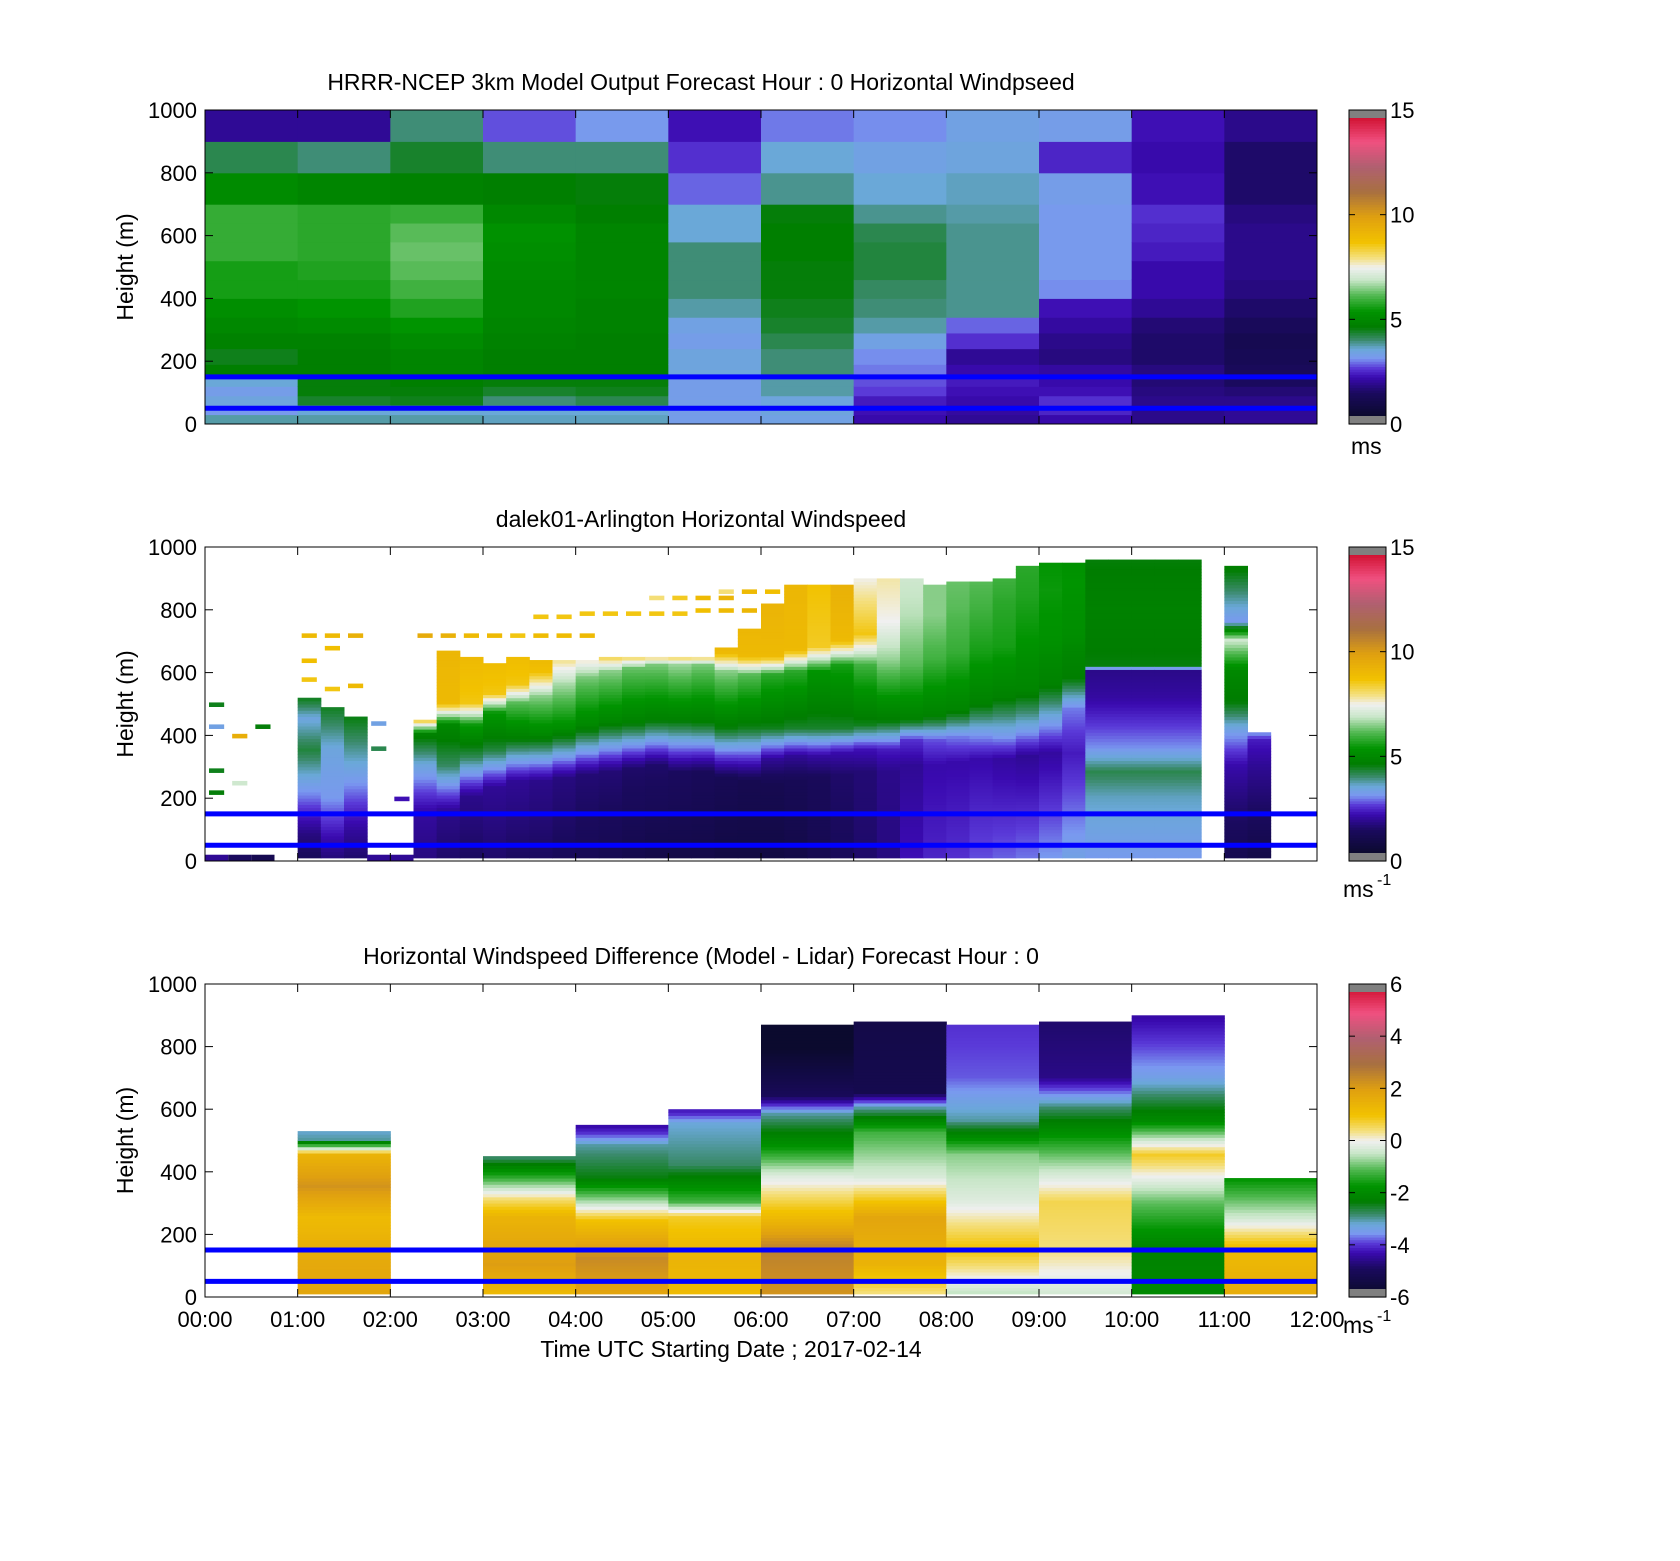 The width and height of the screenshot is (1680, 1561). I want to click on colorbar-tick-label: -2, so click(1400, 1193).